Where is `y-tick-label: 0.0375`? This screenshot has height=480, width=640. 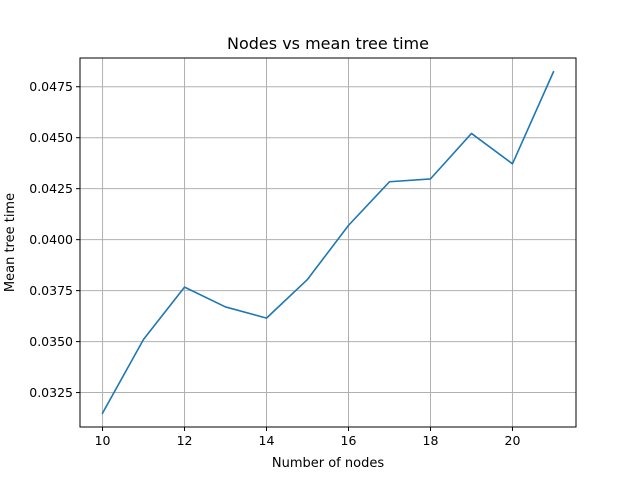 y-tick-label: 0.0375 is located at coordinates (51, 290).